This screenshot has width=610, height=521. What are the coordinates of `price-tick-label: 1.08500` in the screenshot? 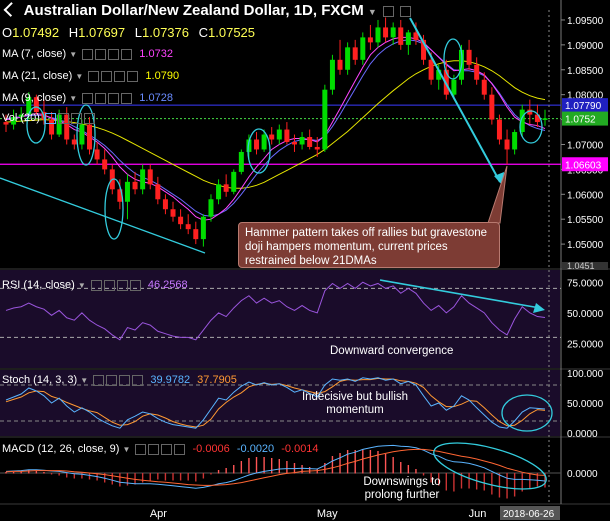 It's located at (585, 71).